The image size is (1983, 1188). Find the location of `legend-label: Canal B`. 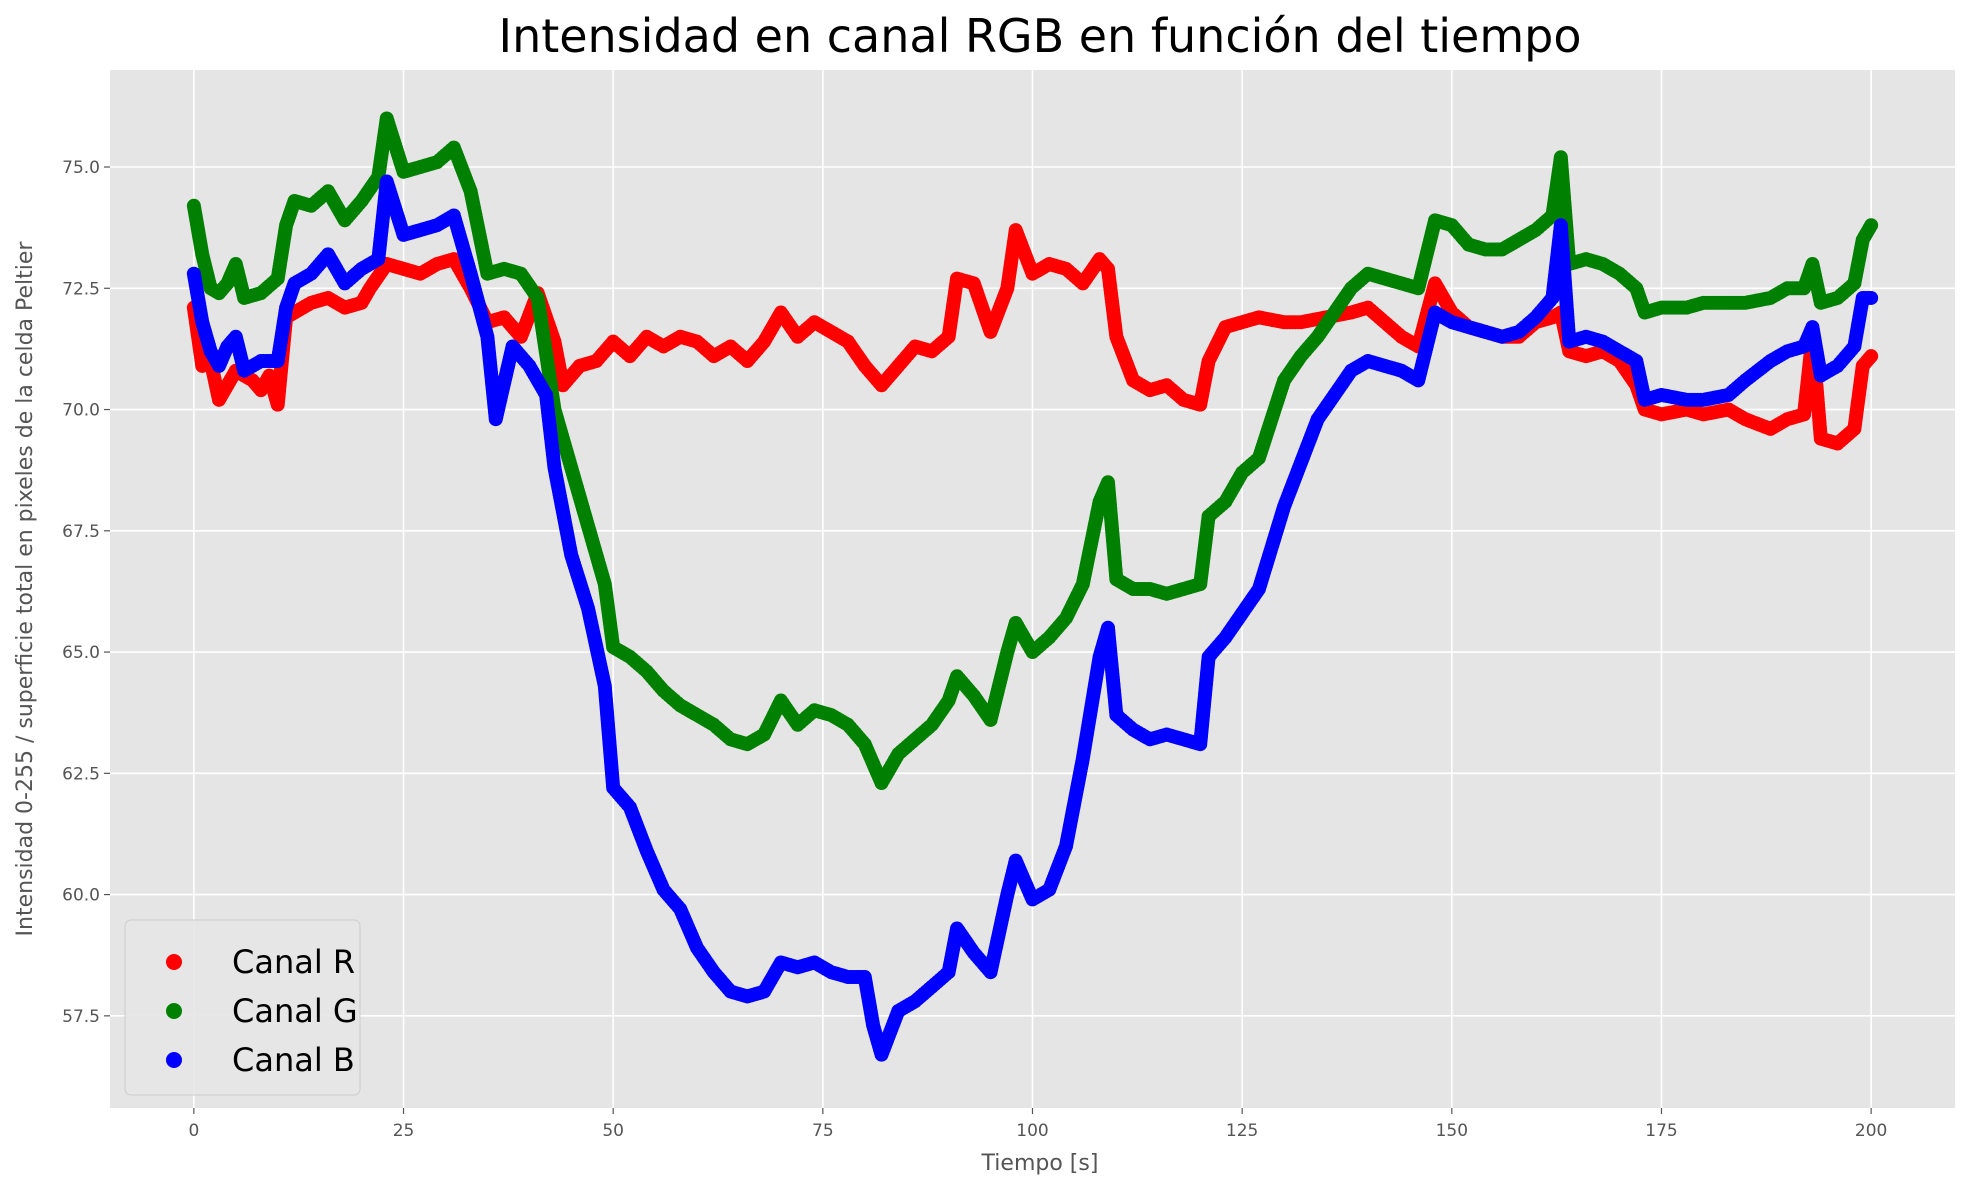

legend-label: Canal B is located at coordinates (293, 1060).